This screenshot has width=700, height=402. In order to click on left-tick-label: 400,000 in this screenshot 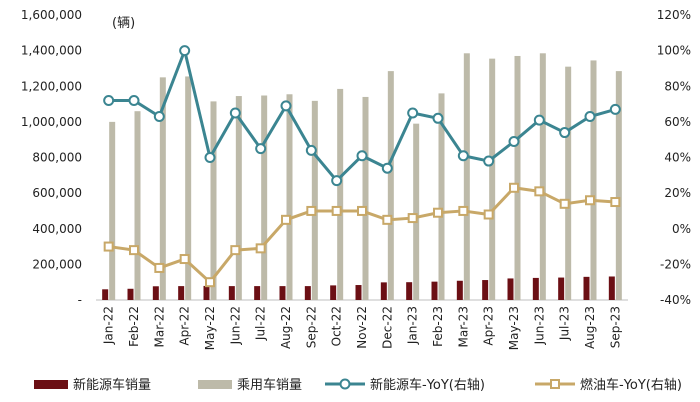, I will do `click(57, 229)`.